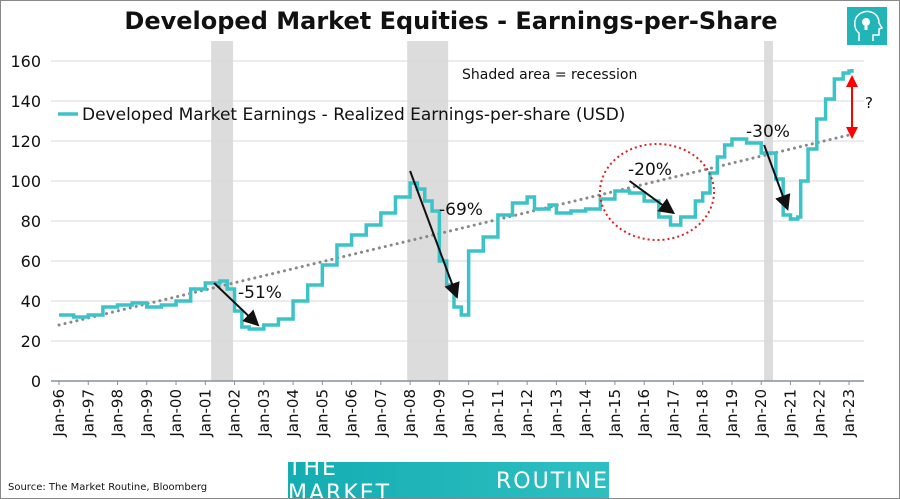 This screenshot has height=499, width=900. Describe the element at coordinates (552, 481) in the screenshot. I see `brand-right: ROUTINE` at that location.